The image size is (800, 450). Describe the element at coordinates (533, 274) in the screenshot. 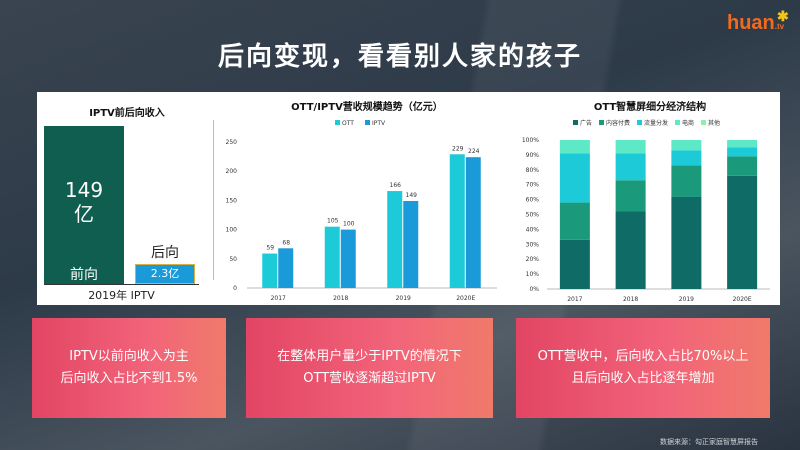

I see `y-tick-label: 10%` at that location.